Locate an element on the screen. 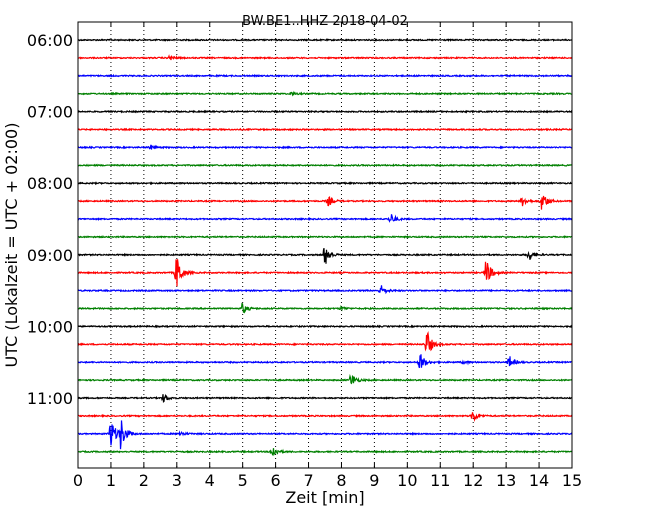  x-tick-label: 3 is located at coordinates (177, 480).